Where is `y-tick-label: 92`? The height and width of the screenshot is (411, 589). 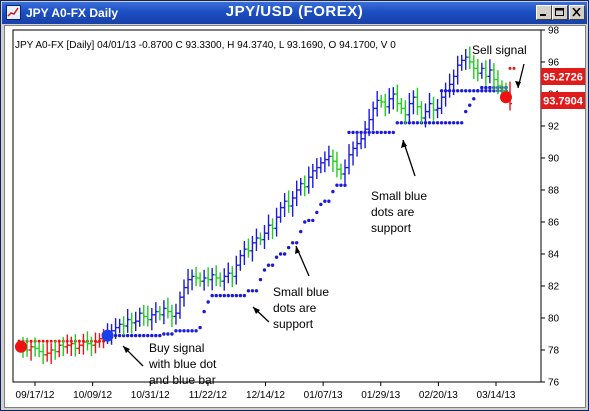
y-tick-label: 92 is located at coordinates (554, 127).